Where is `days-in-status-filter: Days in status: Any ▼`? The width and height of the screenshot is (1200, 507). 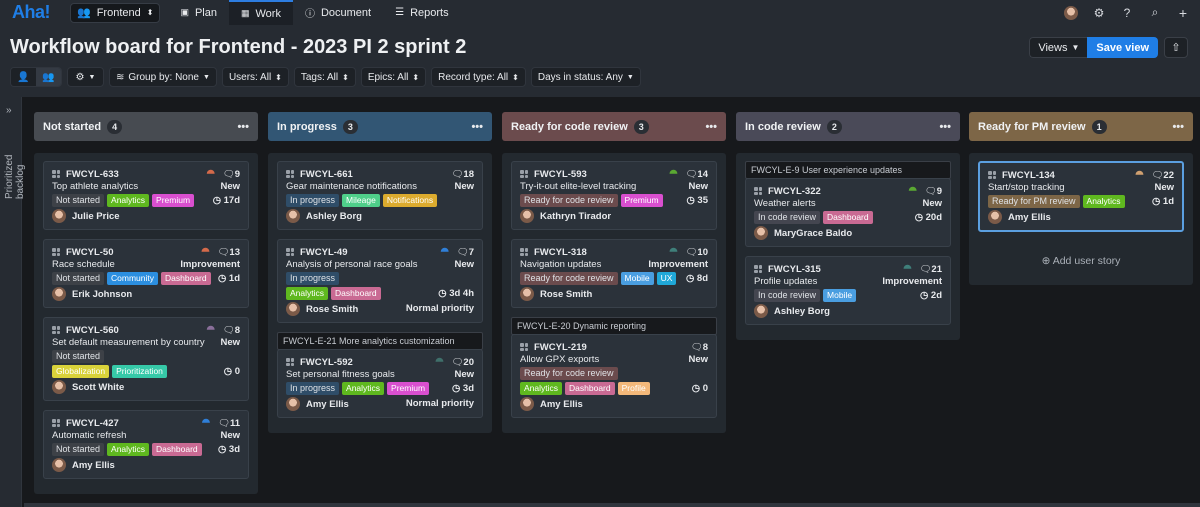
days-in-status-filter: Days in status: Any ▼ is located at coordinates (585, 77).